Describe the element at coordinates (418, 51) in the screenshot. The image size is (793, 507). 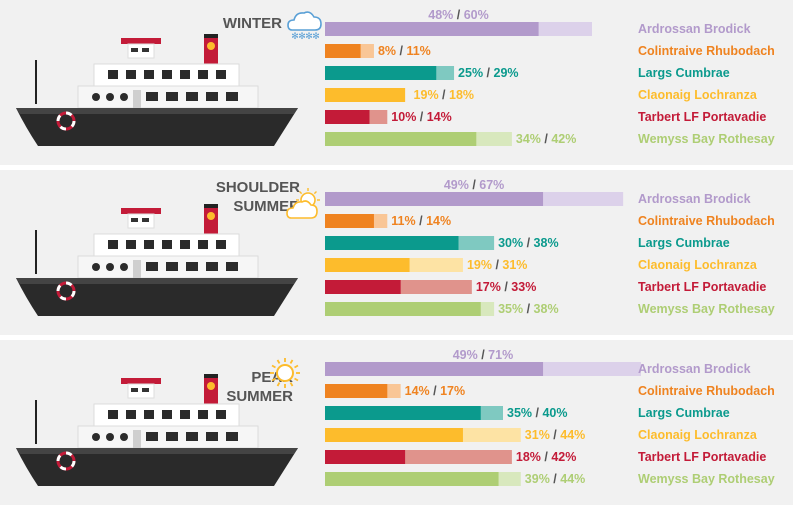
I see `value-total: 11%` at that location.